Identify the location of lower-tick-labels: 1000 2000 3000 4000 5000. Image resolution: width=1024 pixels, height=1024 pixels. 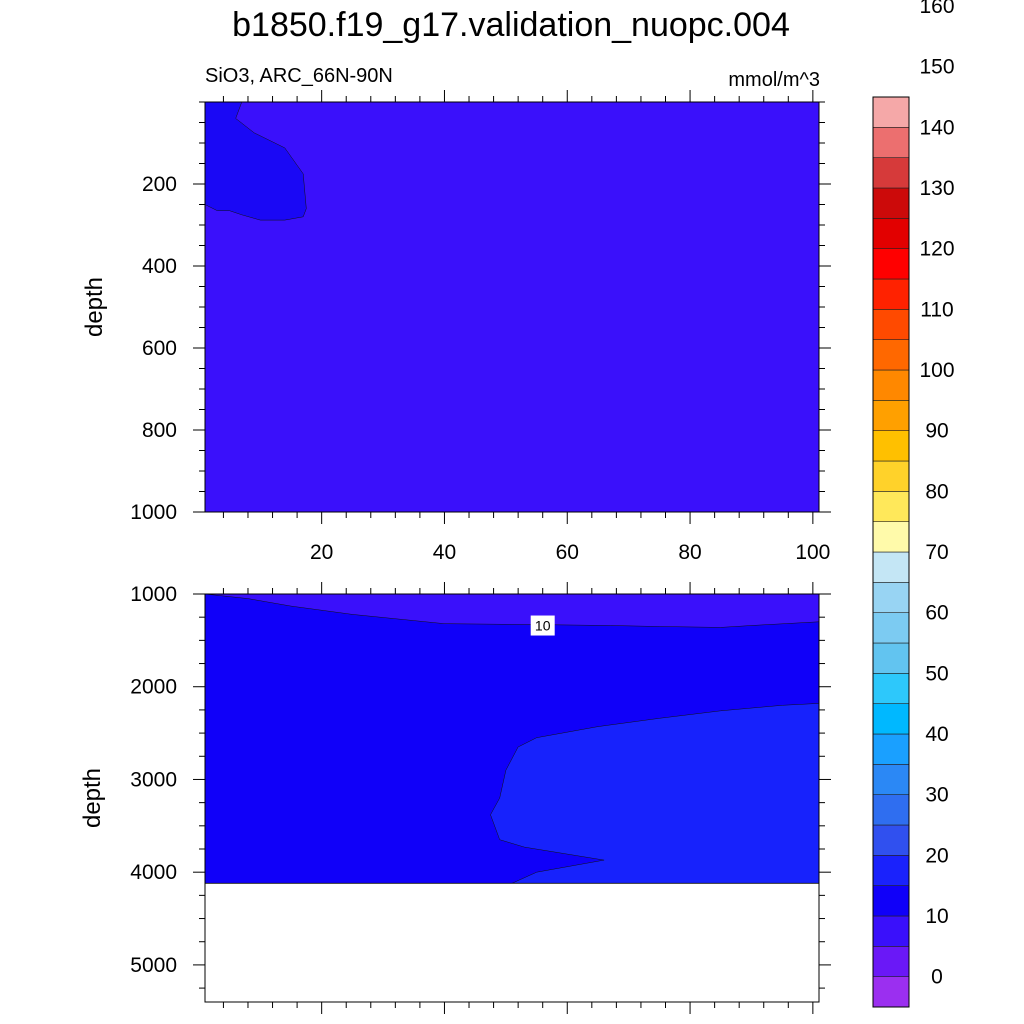
(153, 780).